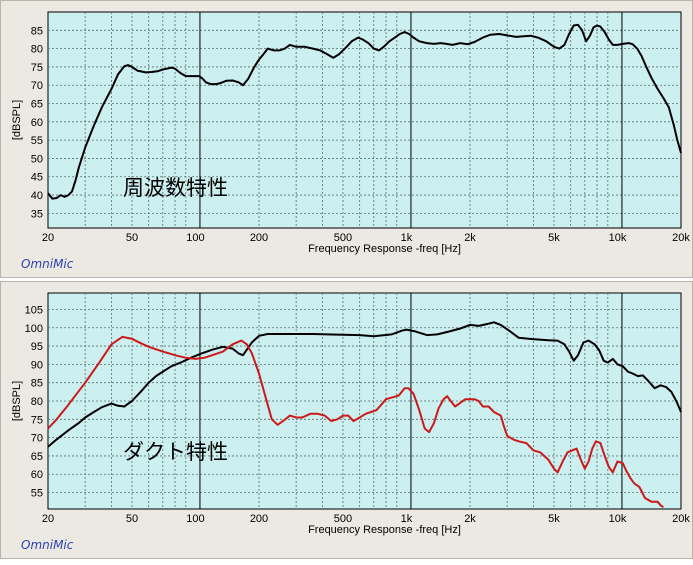 This screenshot has width=693, height=565. Describe the element at coordinates (34, 329) in the screenshot. I see `y-tick-label: 100` at that location.